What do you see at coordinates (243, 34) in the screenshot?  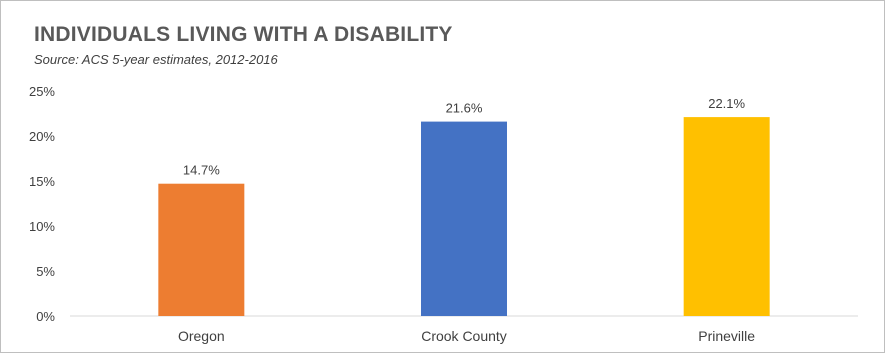 I see `chart-title: INDIVIDUALS LIVING WITH A DISABILITY` at bounding box center [243, 34].